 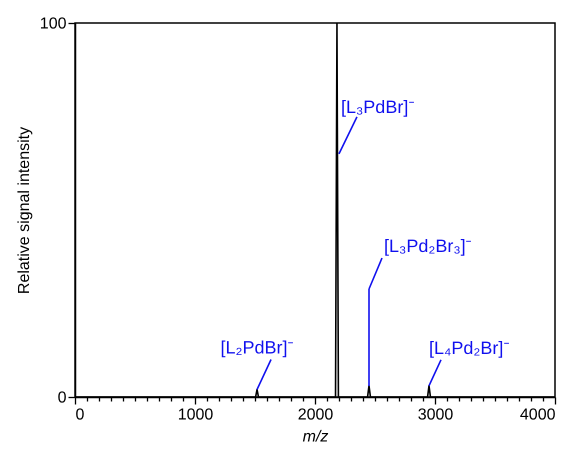 What do you see at coordinates (377, 106) in the screenshot?
I see `annotation: [L₃PdBr]⁻` at bounding box center [377, 106].